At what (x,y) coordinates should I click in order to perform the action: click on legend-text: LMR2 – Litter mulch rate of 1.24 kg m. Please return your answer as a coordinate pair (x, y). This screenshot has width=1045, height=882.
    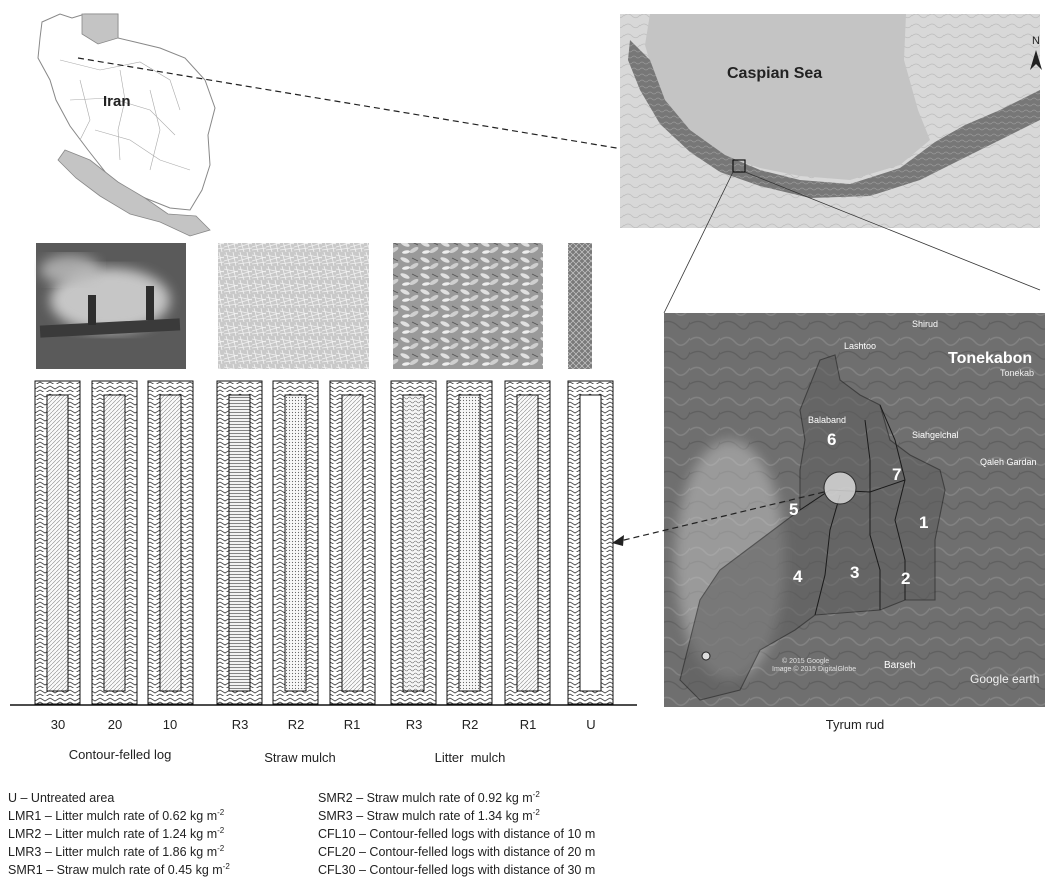
    Looking at the image, I should click on (113, 834).